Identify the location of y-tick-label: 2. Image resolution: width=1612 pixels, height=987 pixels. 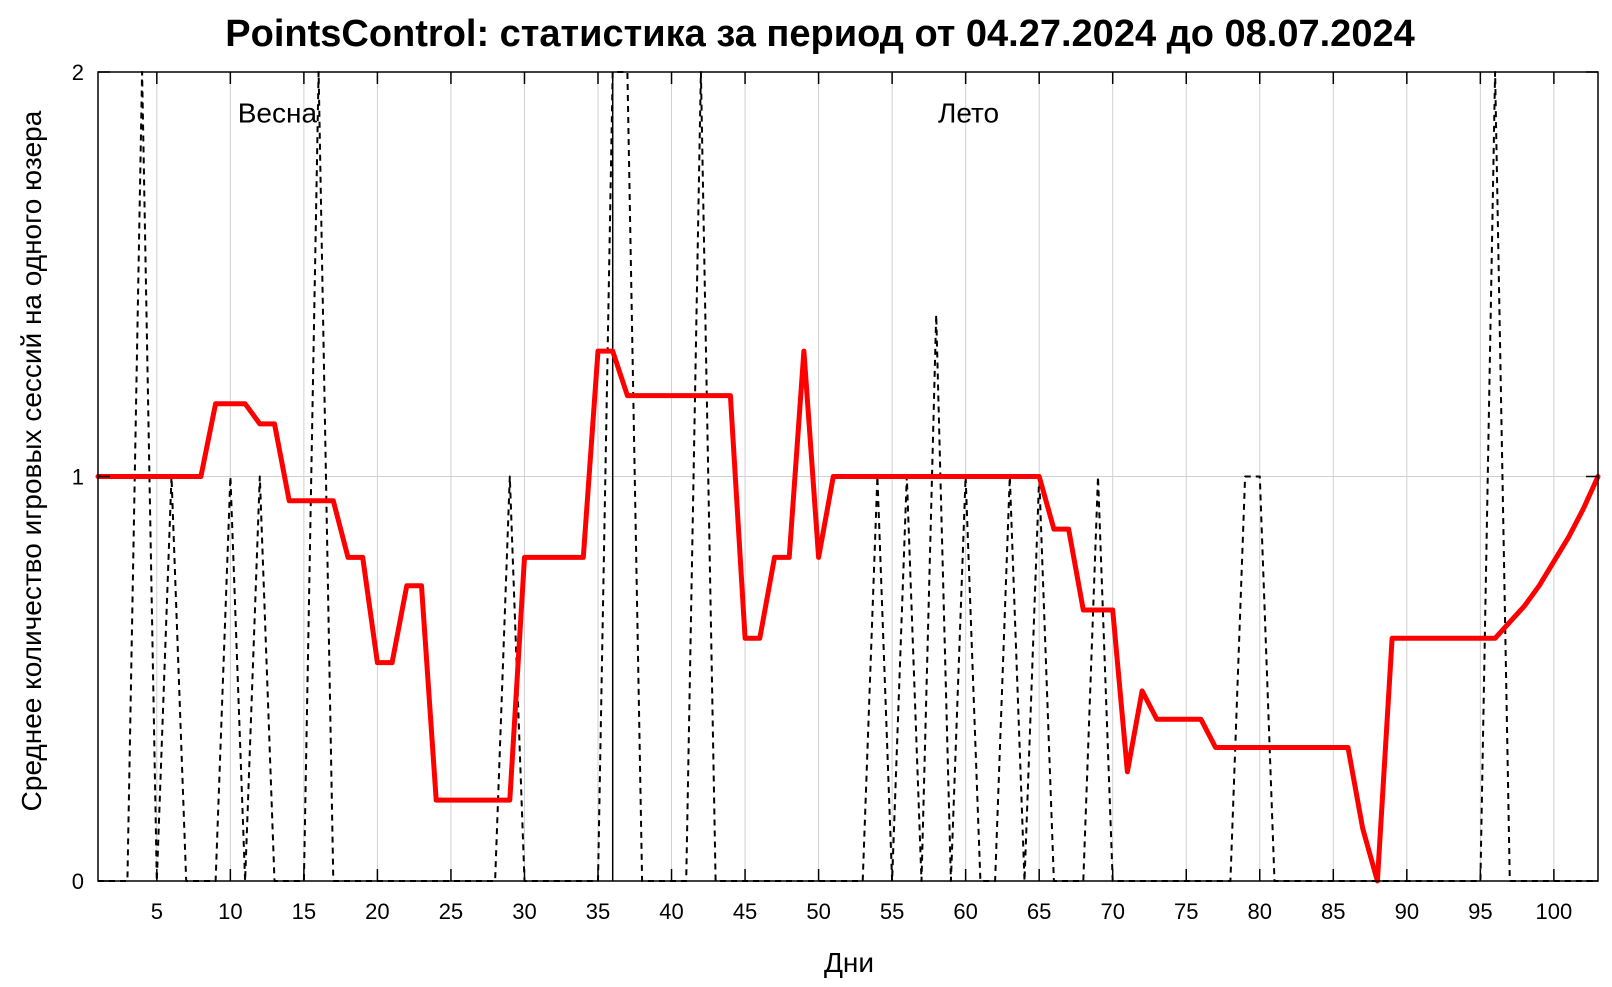
(78, 72).